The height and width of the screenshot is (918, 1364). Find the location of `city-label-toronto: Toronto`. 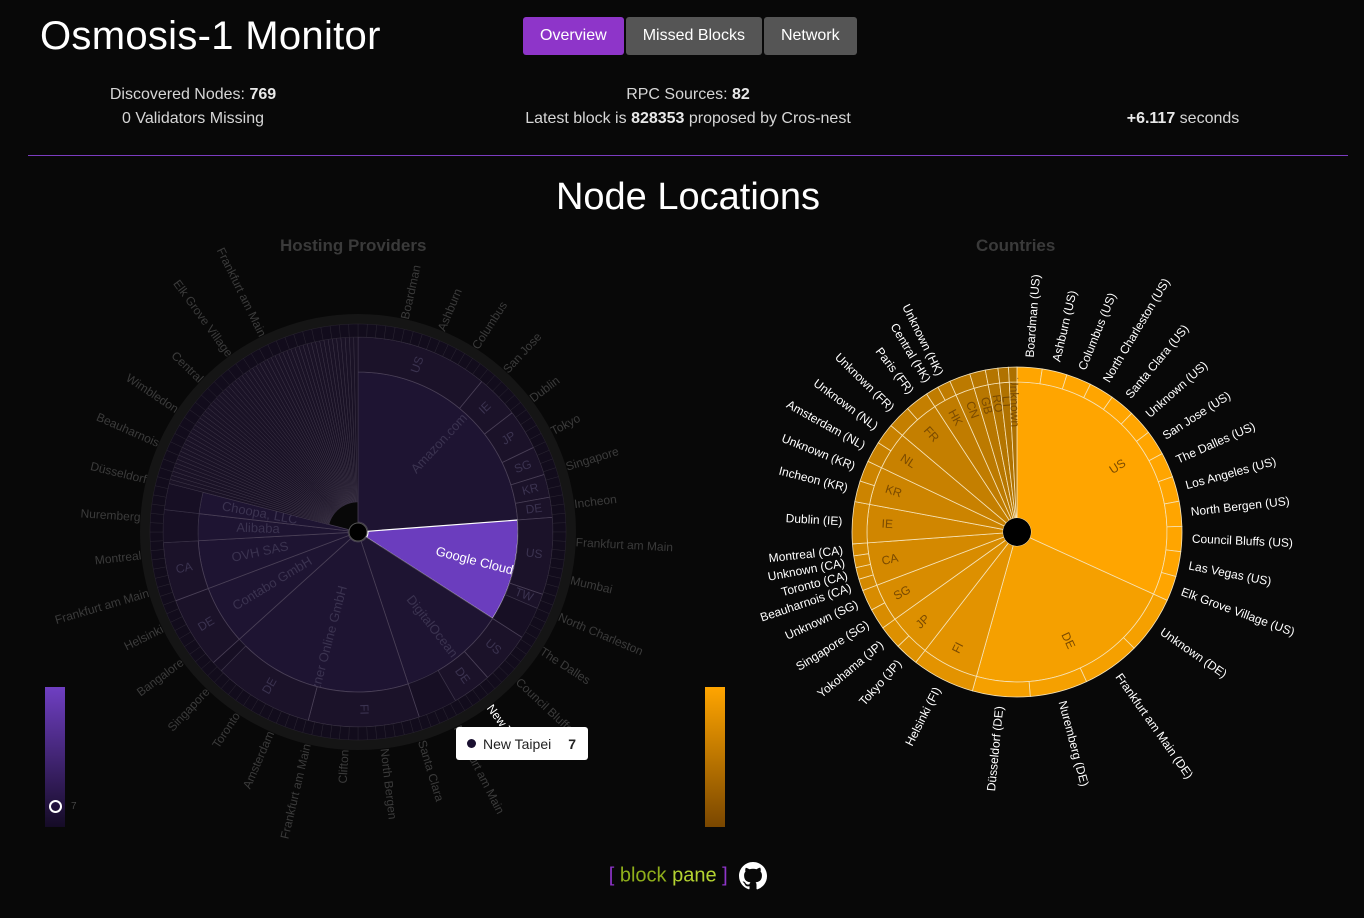

city-label-toronto: Toronto is located at coordinates (226, 729).